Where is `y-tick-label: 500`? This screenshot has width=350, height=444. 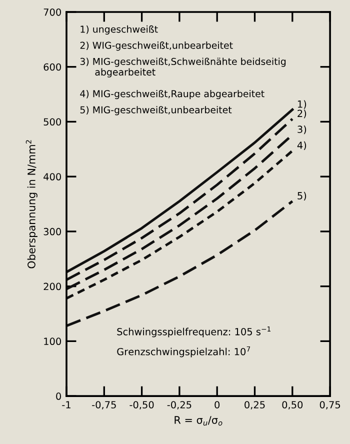 y-tick-label: 500 is located at coordinates (52, 122).